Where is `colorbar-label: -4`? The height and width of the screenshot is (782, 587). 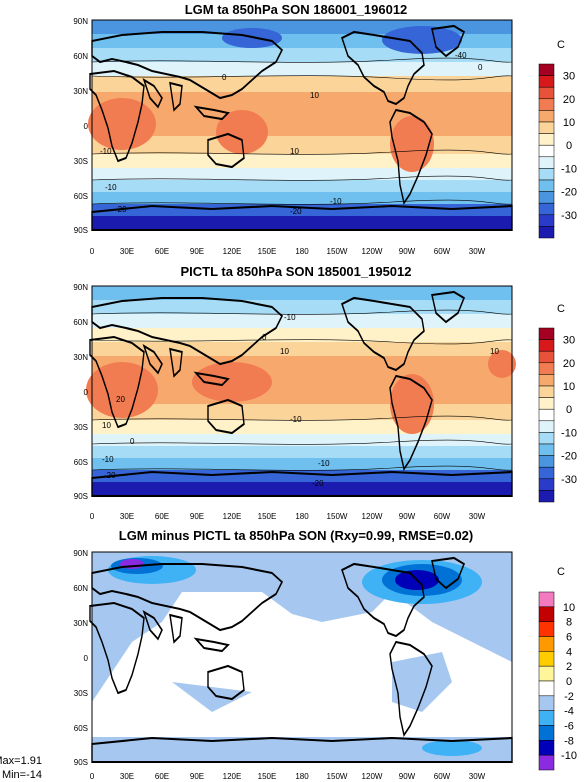 colorbar-label: -4 is located at coordinates (569, 712).